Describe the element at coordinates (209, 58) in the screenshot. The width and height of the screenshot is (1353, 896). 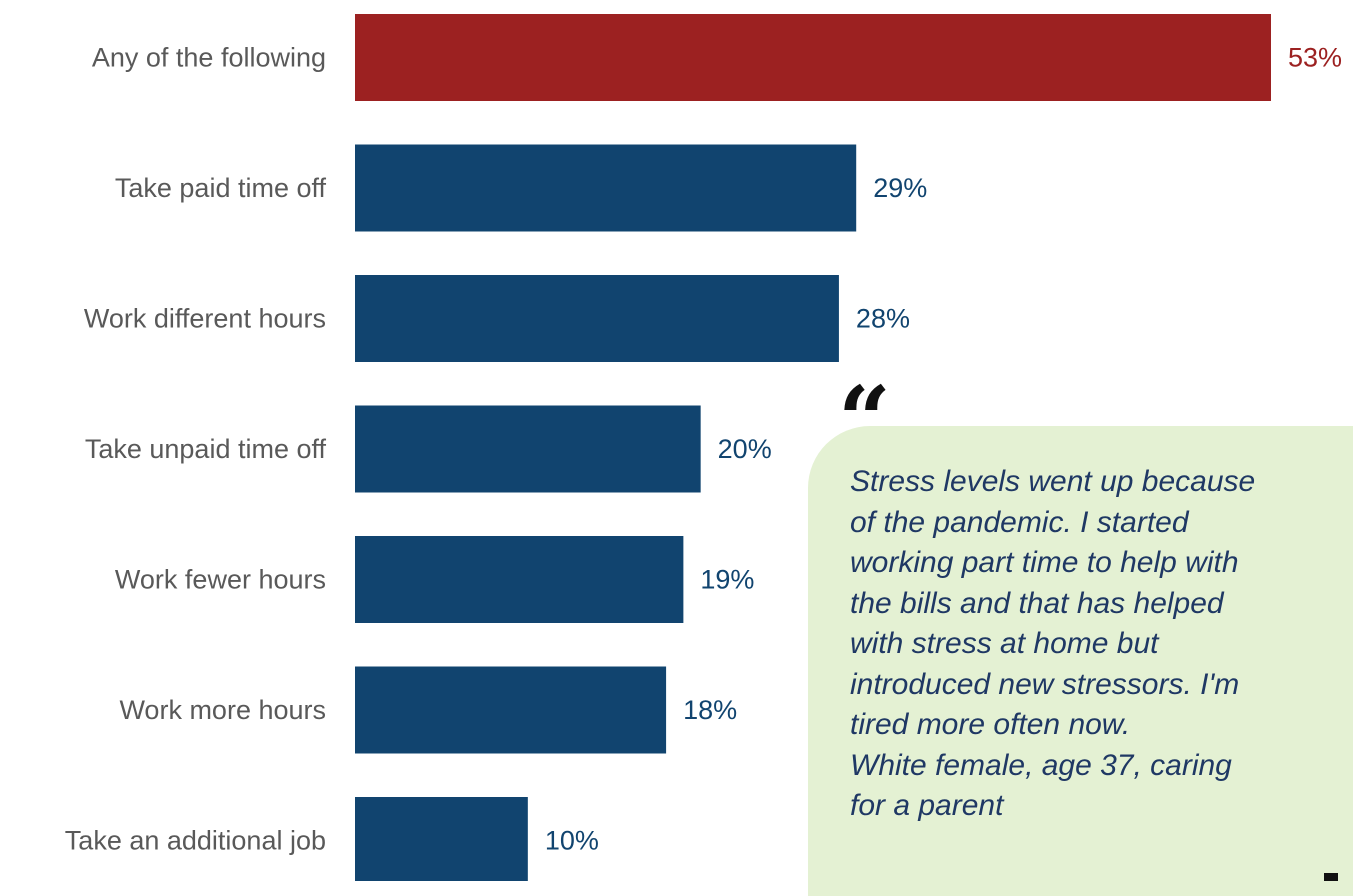
I see `category-label: Any of the following` at that location.